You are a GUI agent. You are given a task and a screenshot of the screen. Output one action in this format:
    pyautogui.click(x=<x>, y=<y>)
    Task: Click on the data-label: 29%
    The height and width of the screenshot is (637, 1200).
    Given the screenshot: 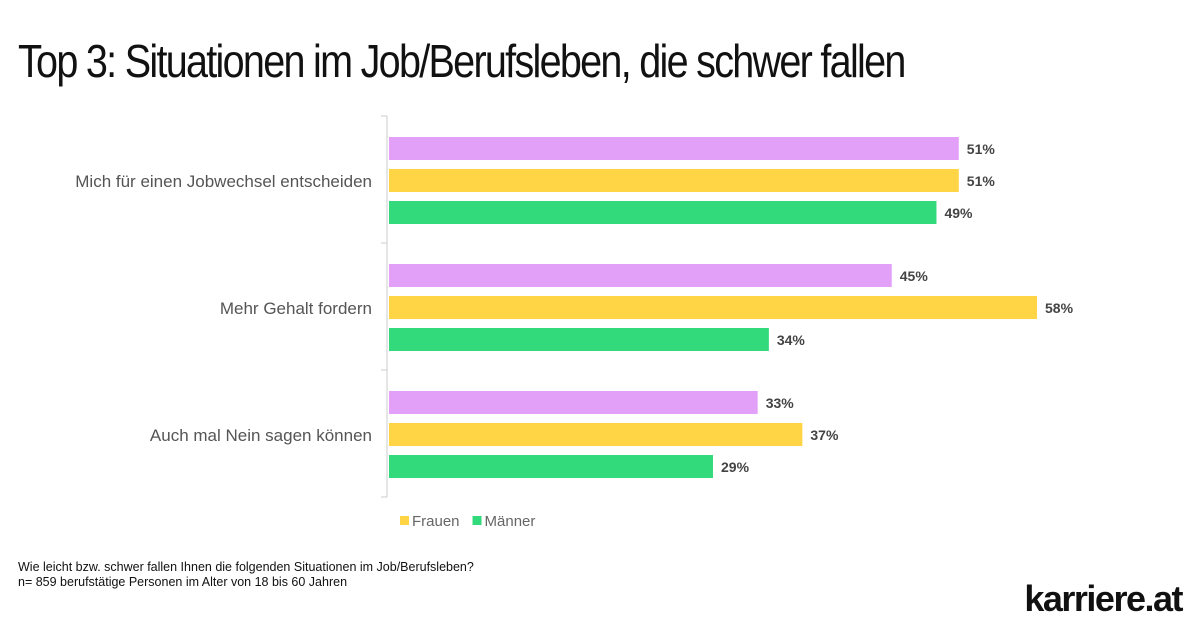 What is the action you would take?
    pyautogui.click(x=735, y=467)
    